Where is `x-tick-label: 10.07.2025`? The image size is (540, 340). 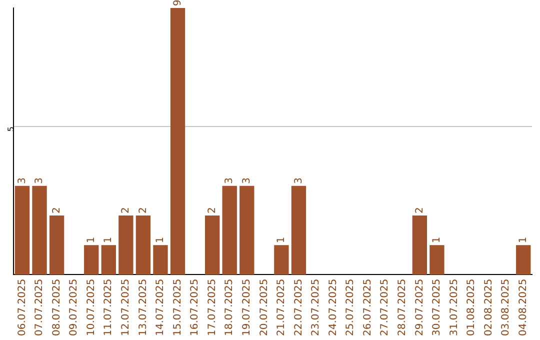
x-tick-label: 10.07.2025 is located at coordinates (91, 307).